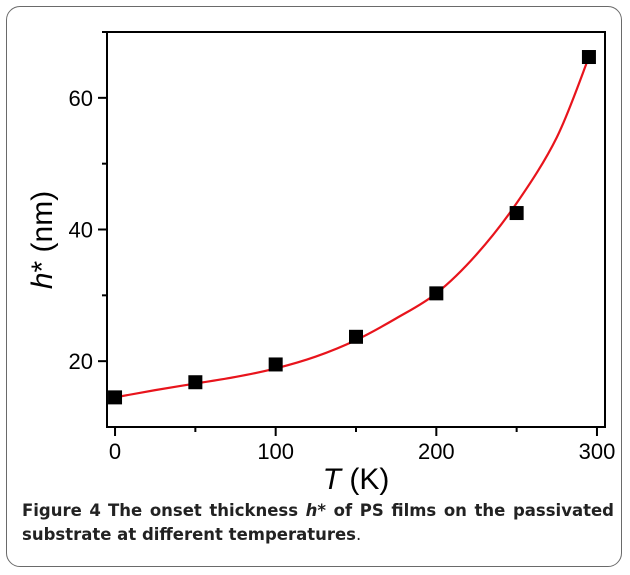  I want to click on caption-label: Figure 4, so click(61, 510).